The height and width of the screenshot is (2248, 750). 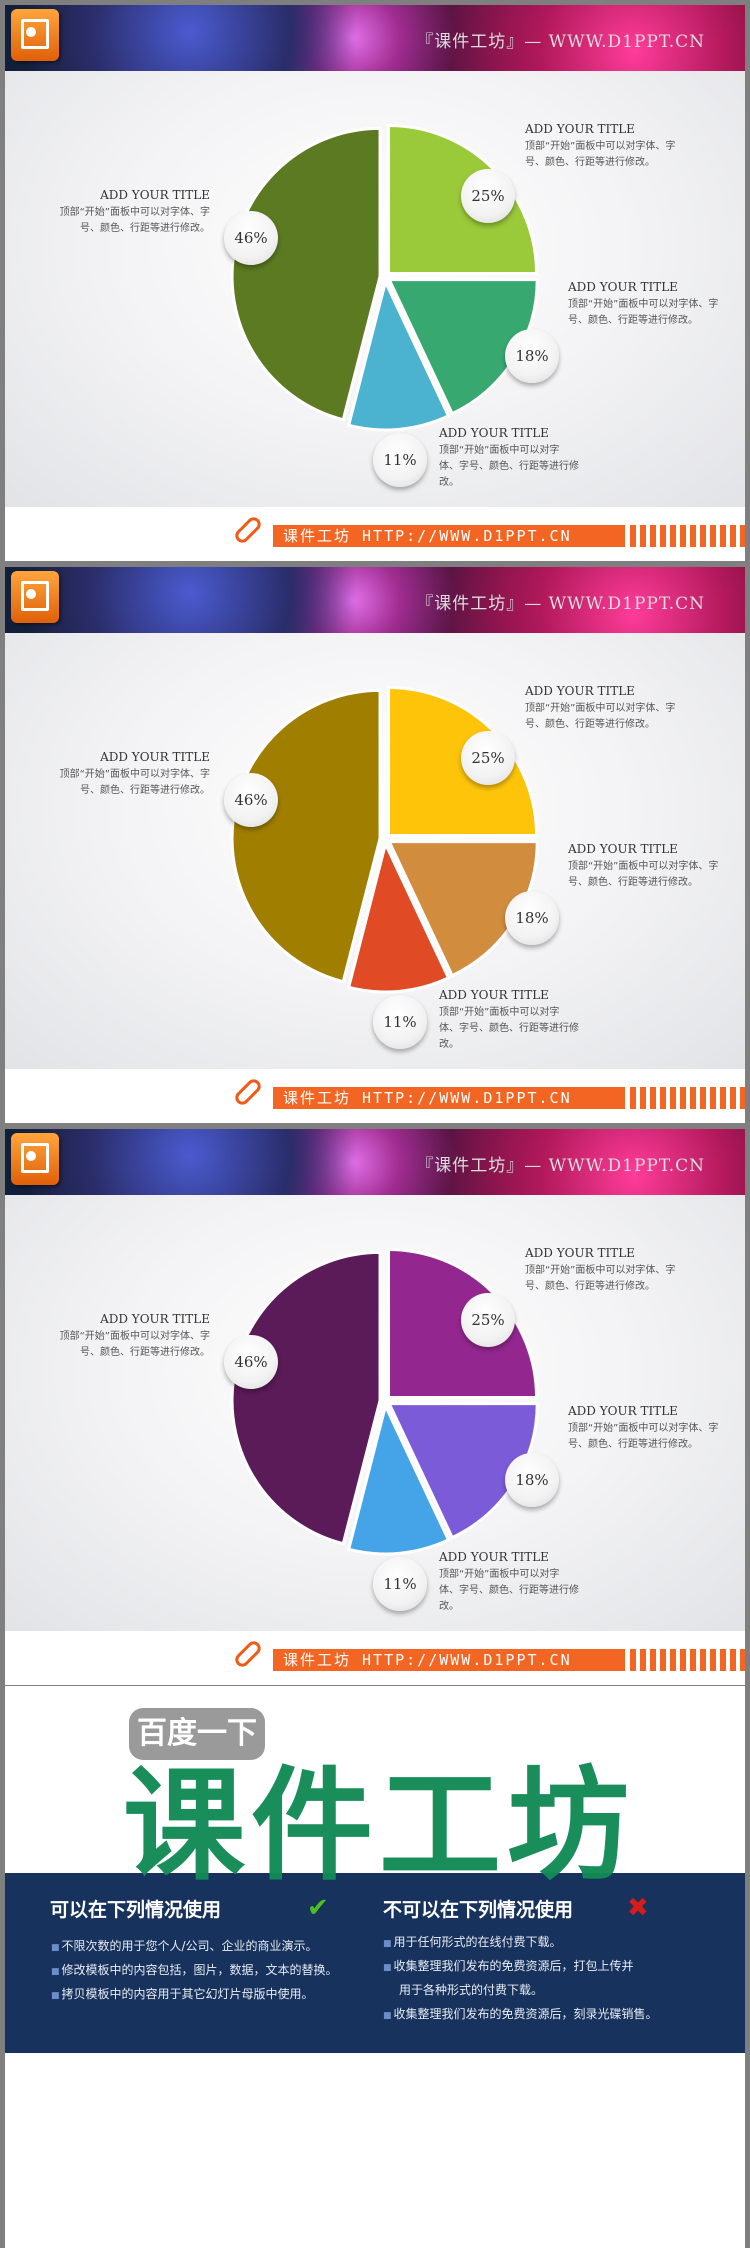 I want to click on baidu-search-badge: 百度一下, so click(x=197, y=1734).